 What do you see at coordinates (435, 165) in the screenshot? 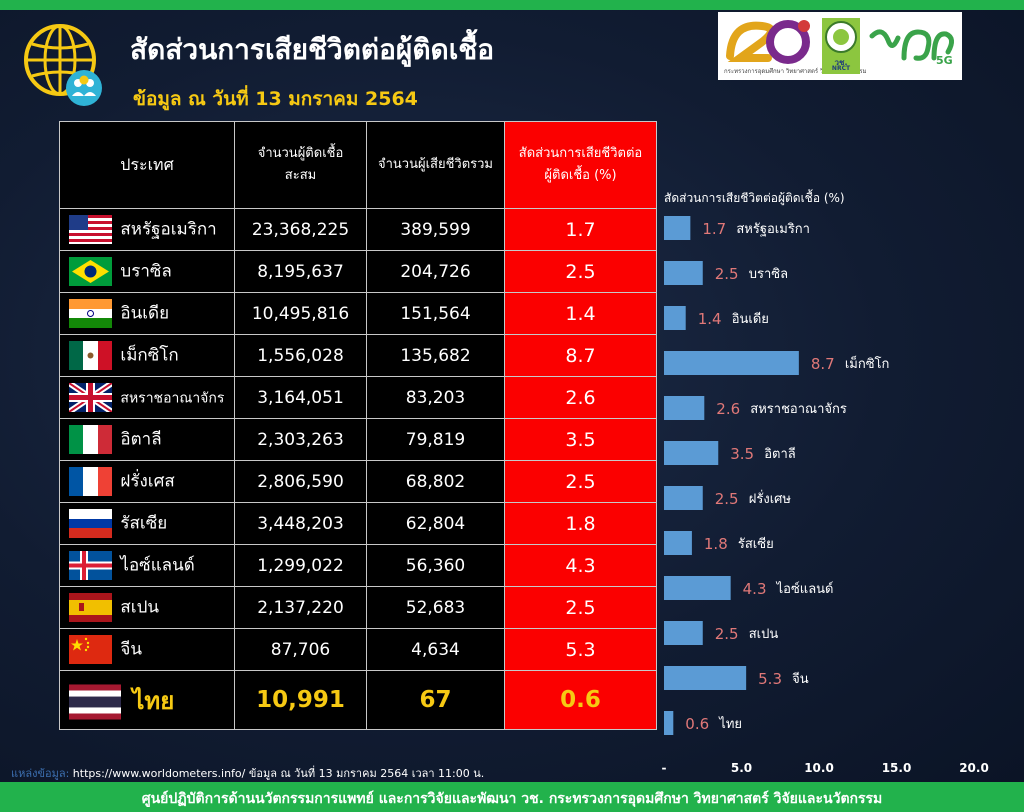
I see `header-deaths: จำนวนผู้เสียชีวิตรวม` at bounding box center [435, 165].